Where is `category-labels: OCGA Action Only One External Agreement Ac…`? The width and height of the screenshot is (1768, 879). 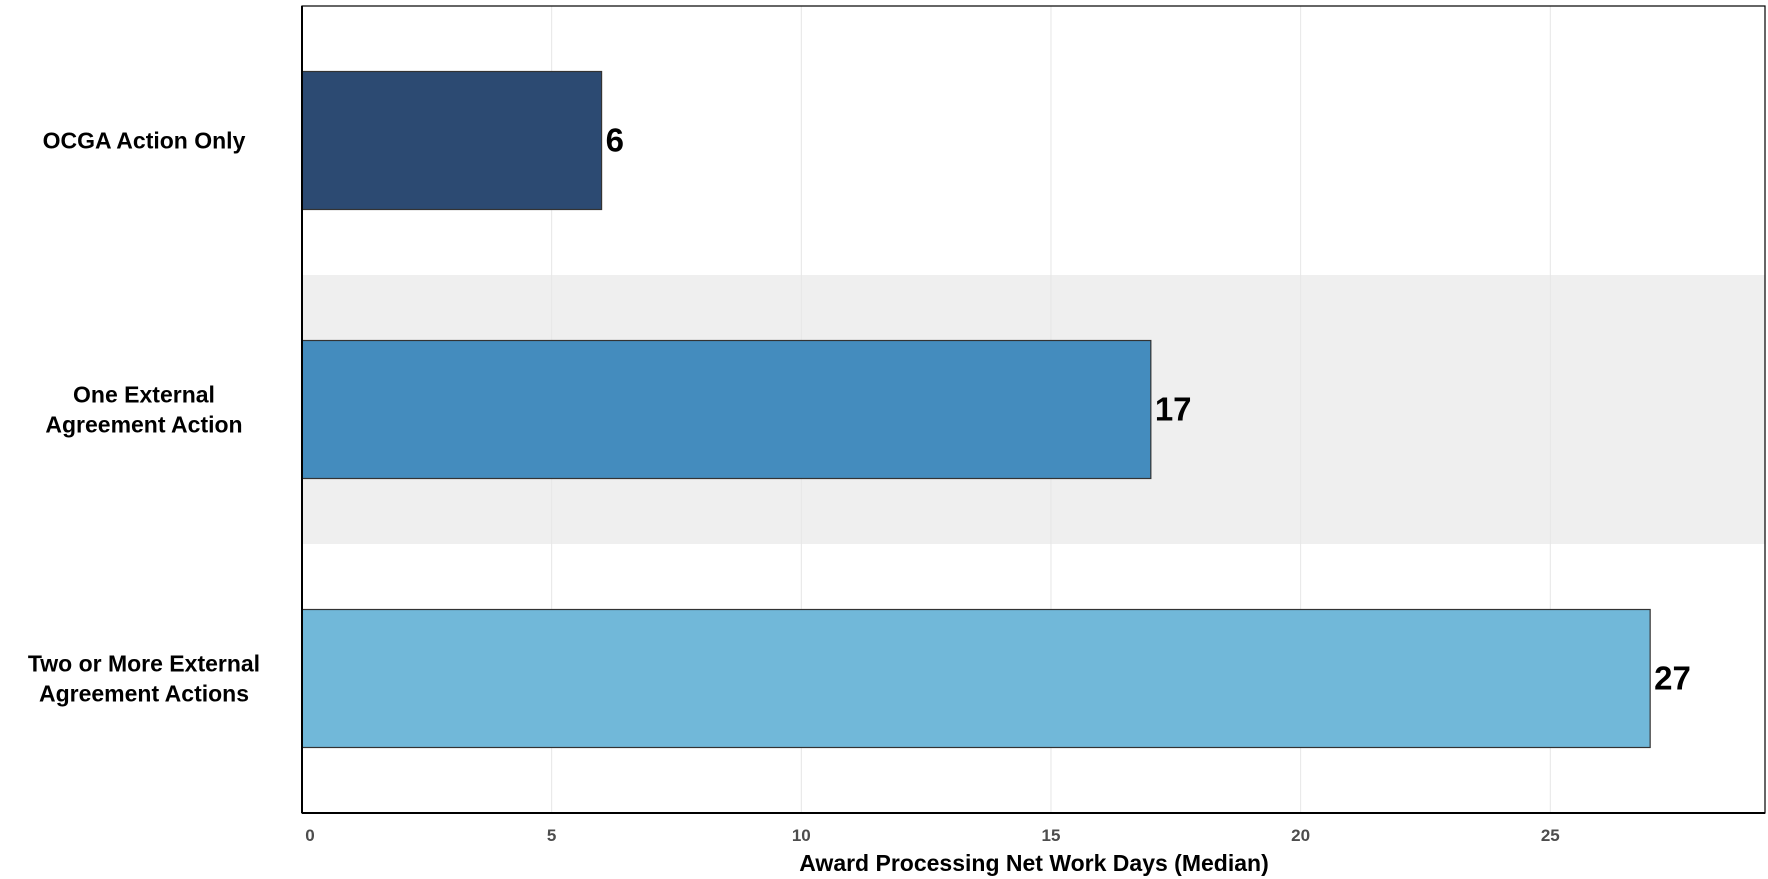
category-labels: OCGA Action Only One External Agreement Ac… is located at coordinates (144, 417).